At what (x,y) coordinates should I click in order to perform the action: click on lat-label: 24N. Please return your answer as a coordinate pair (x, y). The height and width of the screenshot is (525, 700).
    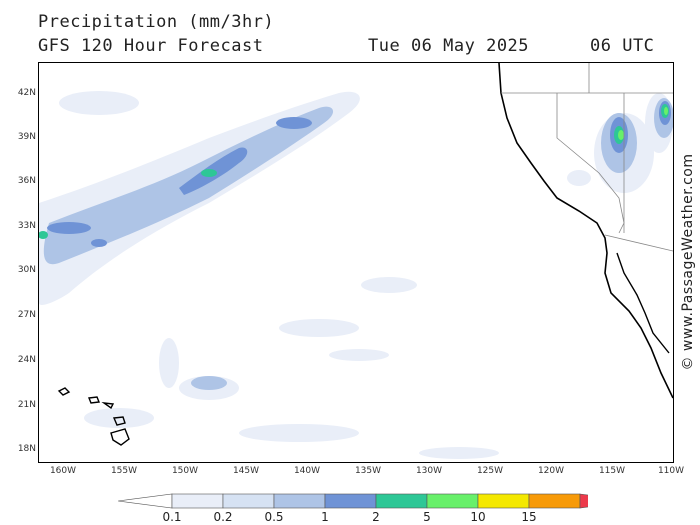
    Looking at the image, I should click on (27, 360).